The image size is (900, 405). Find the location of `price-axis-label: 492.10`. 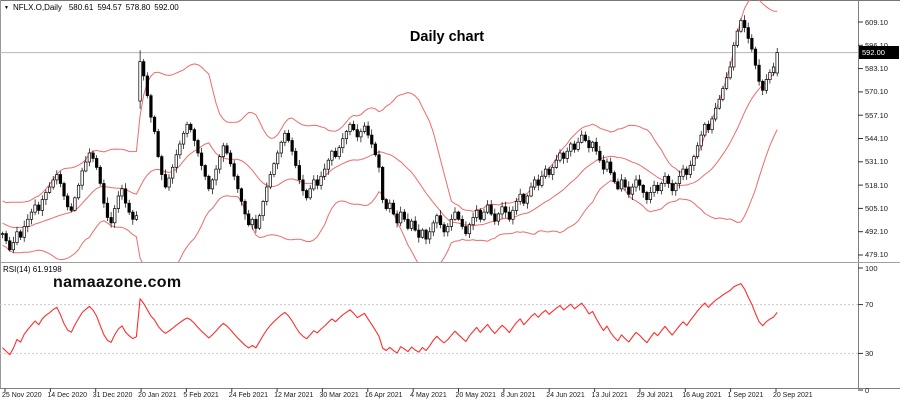

price-axis-label: 492.10 is located at coordinates (876, 232).